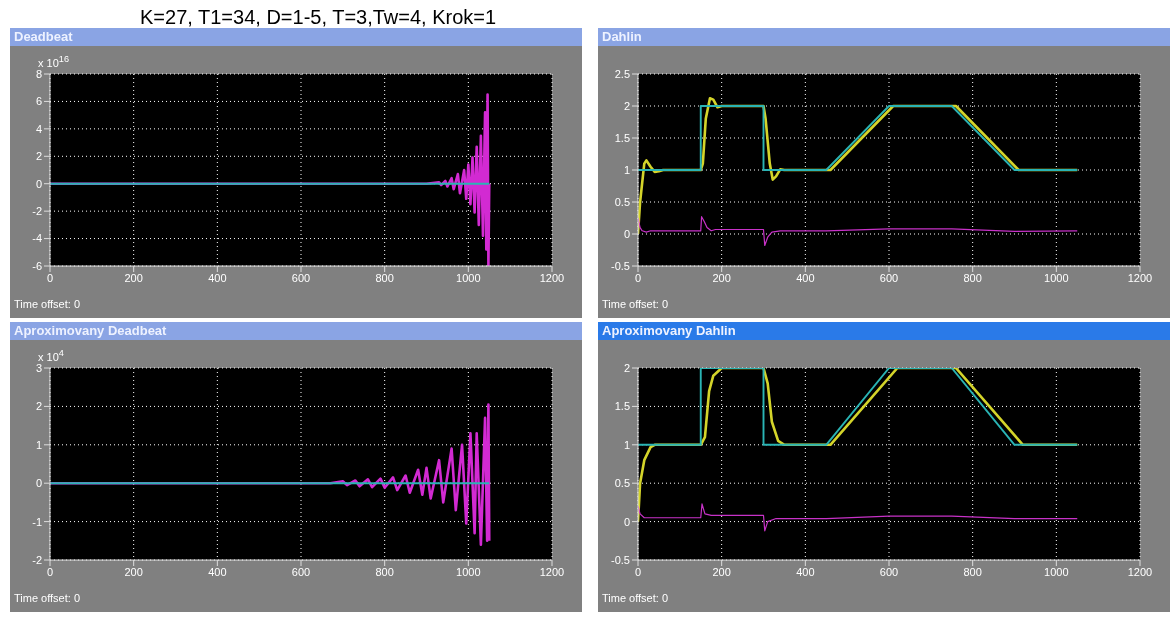 Image resolution: width=1170 pixels, height=621 pixels. I want to click on y-tick-label: 2.5, so click(622, 73).